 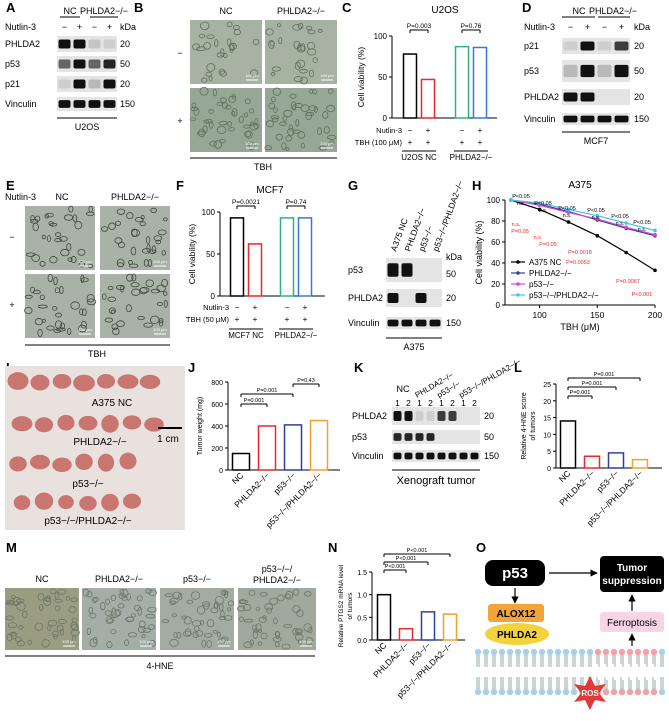 What do you see at coordinates (12, 84) in the screenshot?
I see `label: p21` at bounding box center [12, 84].